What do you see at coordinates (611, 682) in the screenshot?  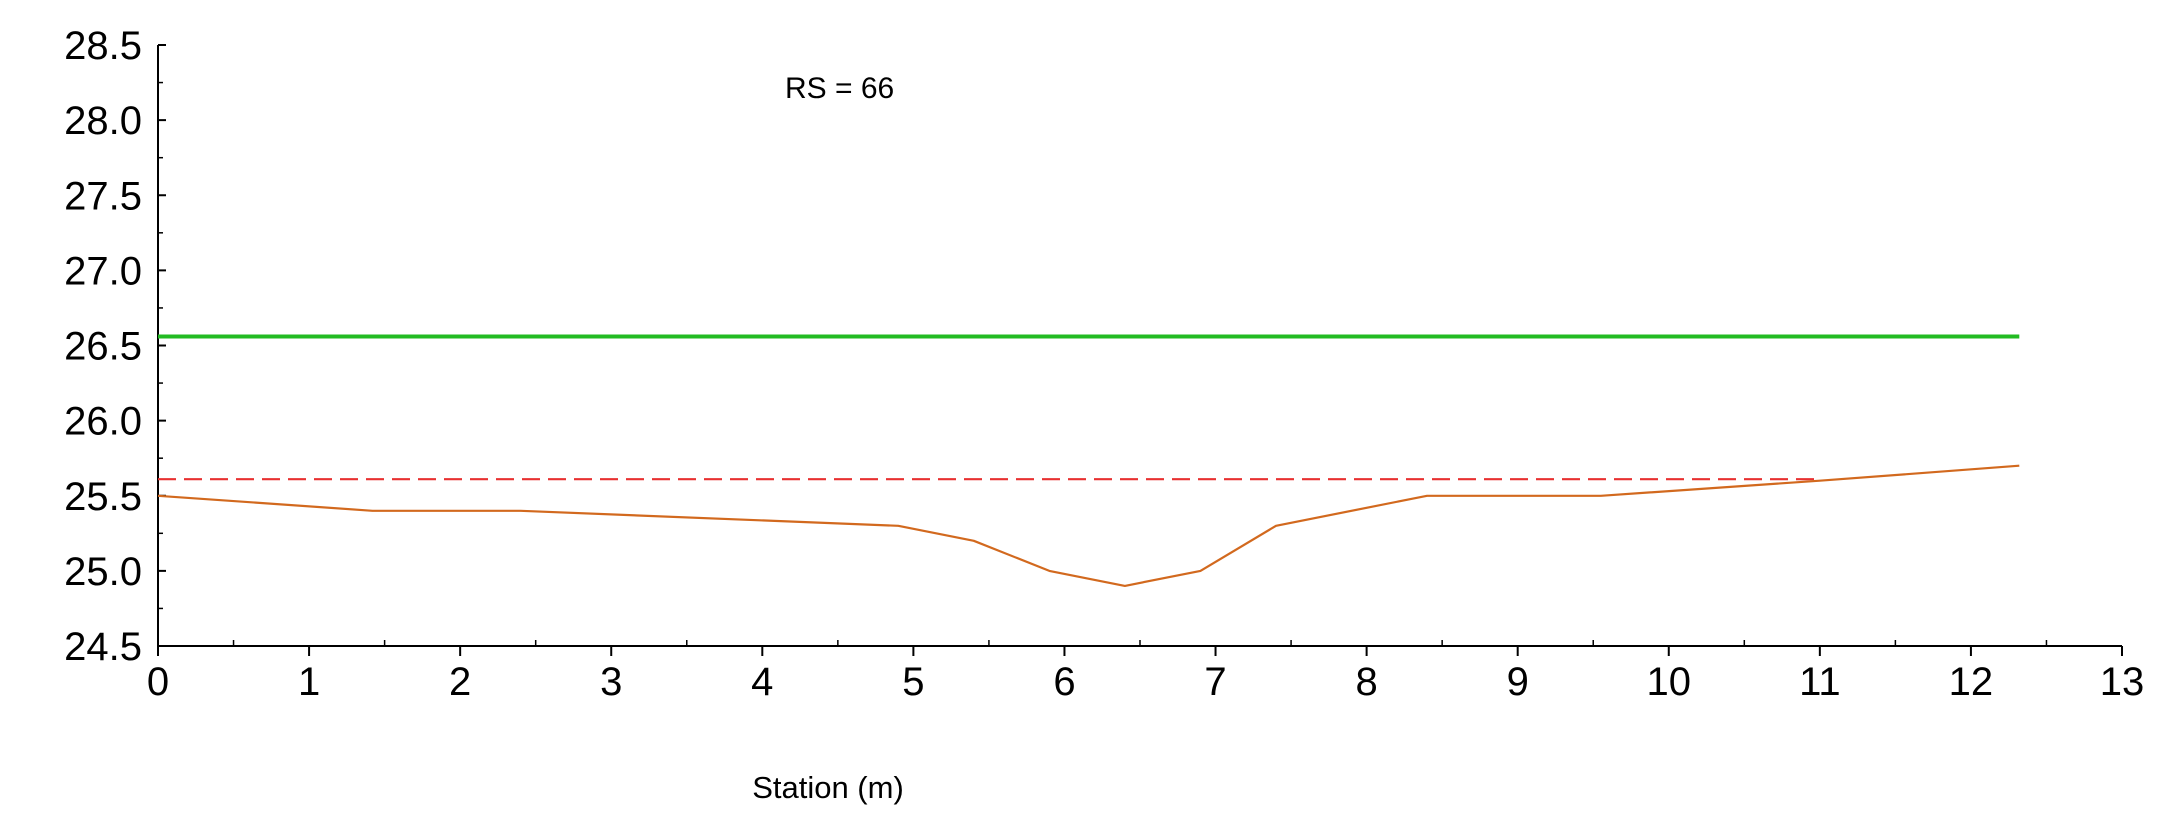 I see `x-tick-label: 3` at bounding box center [611, 682].